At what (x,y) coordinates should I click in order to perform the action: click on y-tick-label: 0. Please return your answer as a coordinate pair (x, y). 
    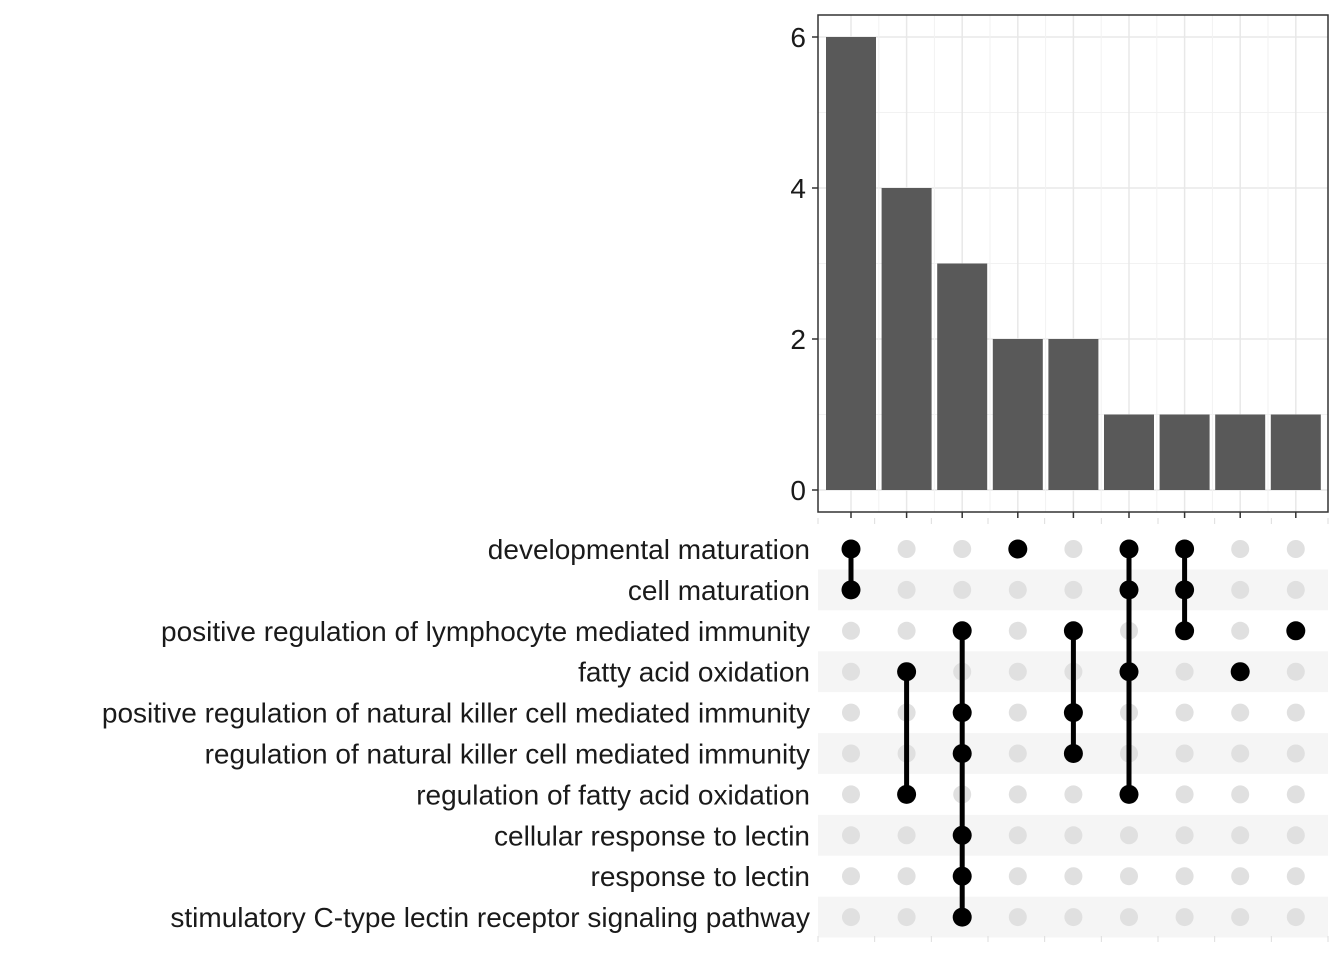
    Looking at the image, I should click on (798, 490).